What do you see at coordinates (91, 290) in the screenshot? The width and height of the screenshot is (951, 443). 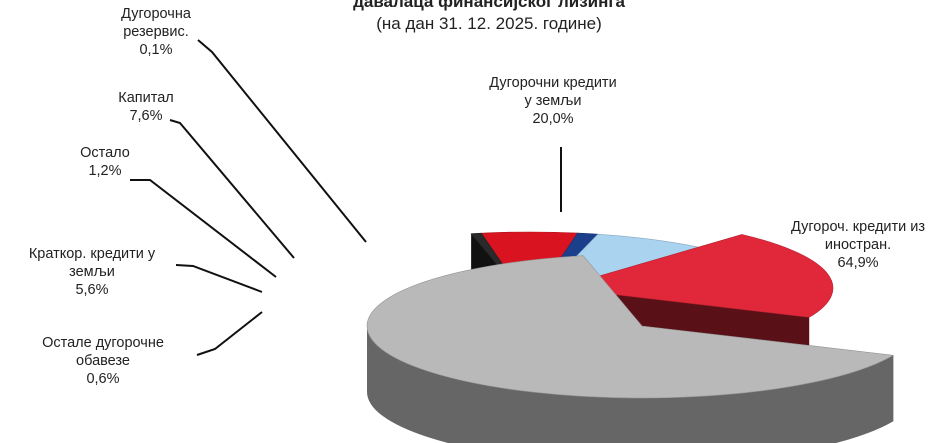 I see `slice-value-label: 5,6%` at bounding box center [91, 290].